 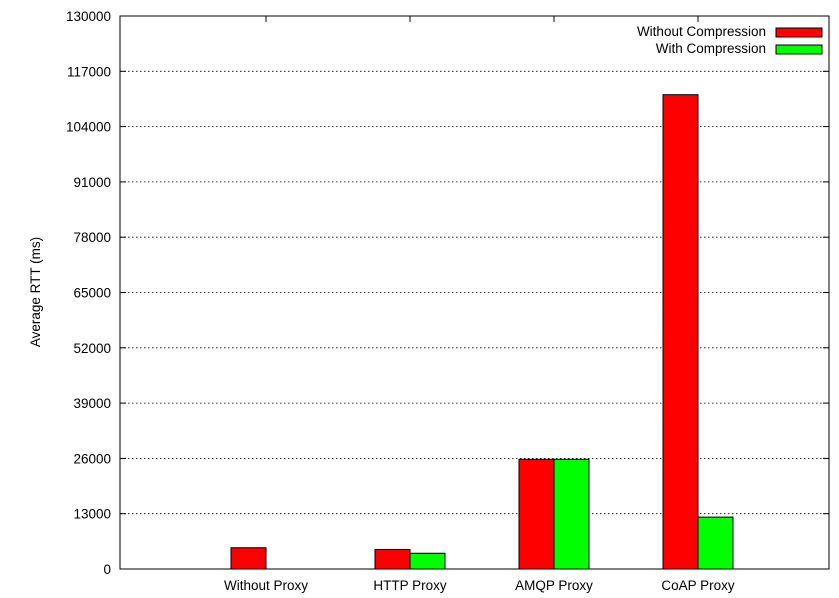 I want to click on x-tick-label: AMQP Proxy, so click(x=554, y=585).